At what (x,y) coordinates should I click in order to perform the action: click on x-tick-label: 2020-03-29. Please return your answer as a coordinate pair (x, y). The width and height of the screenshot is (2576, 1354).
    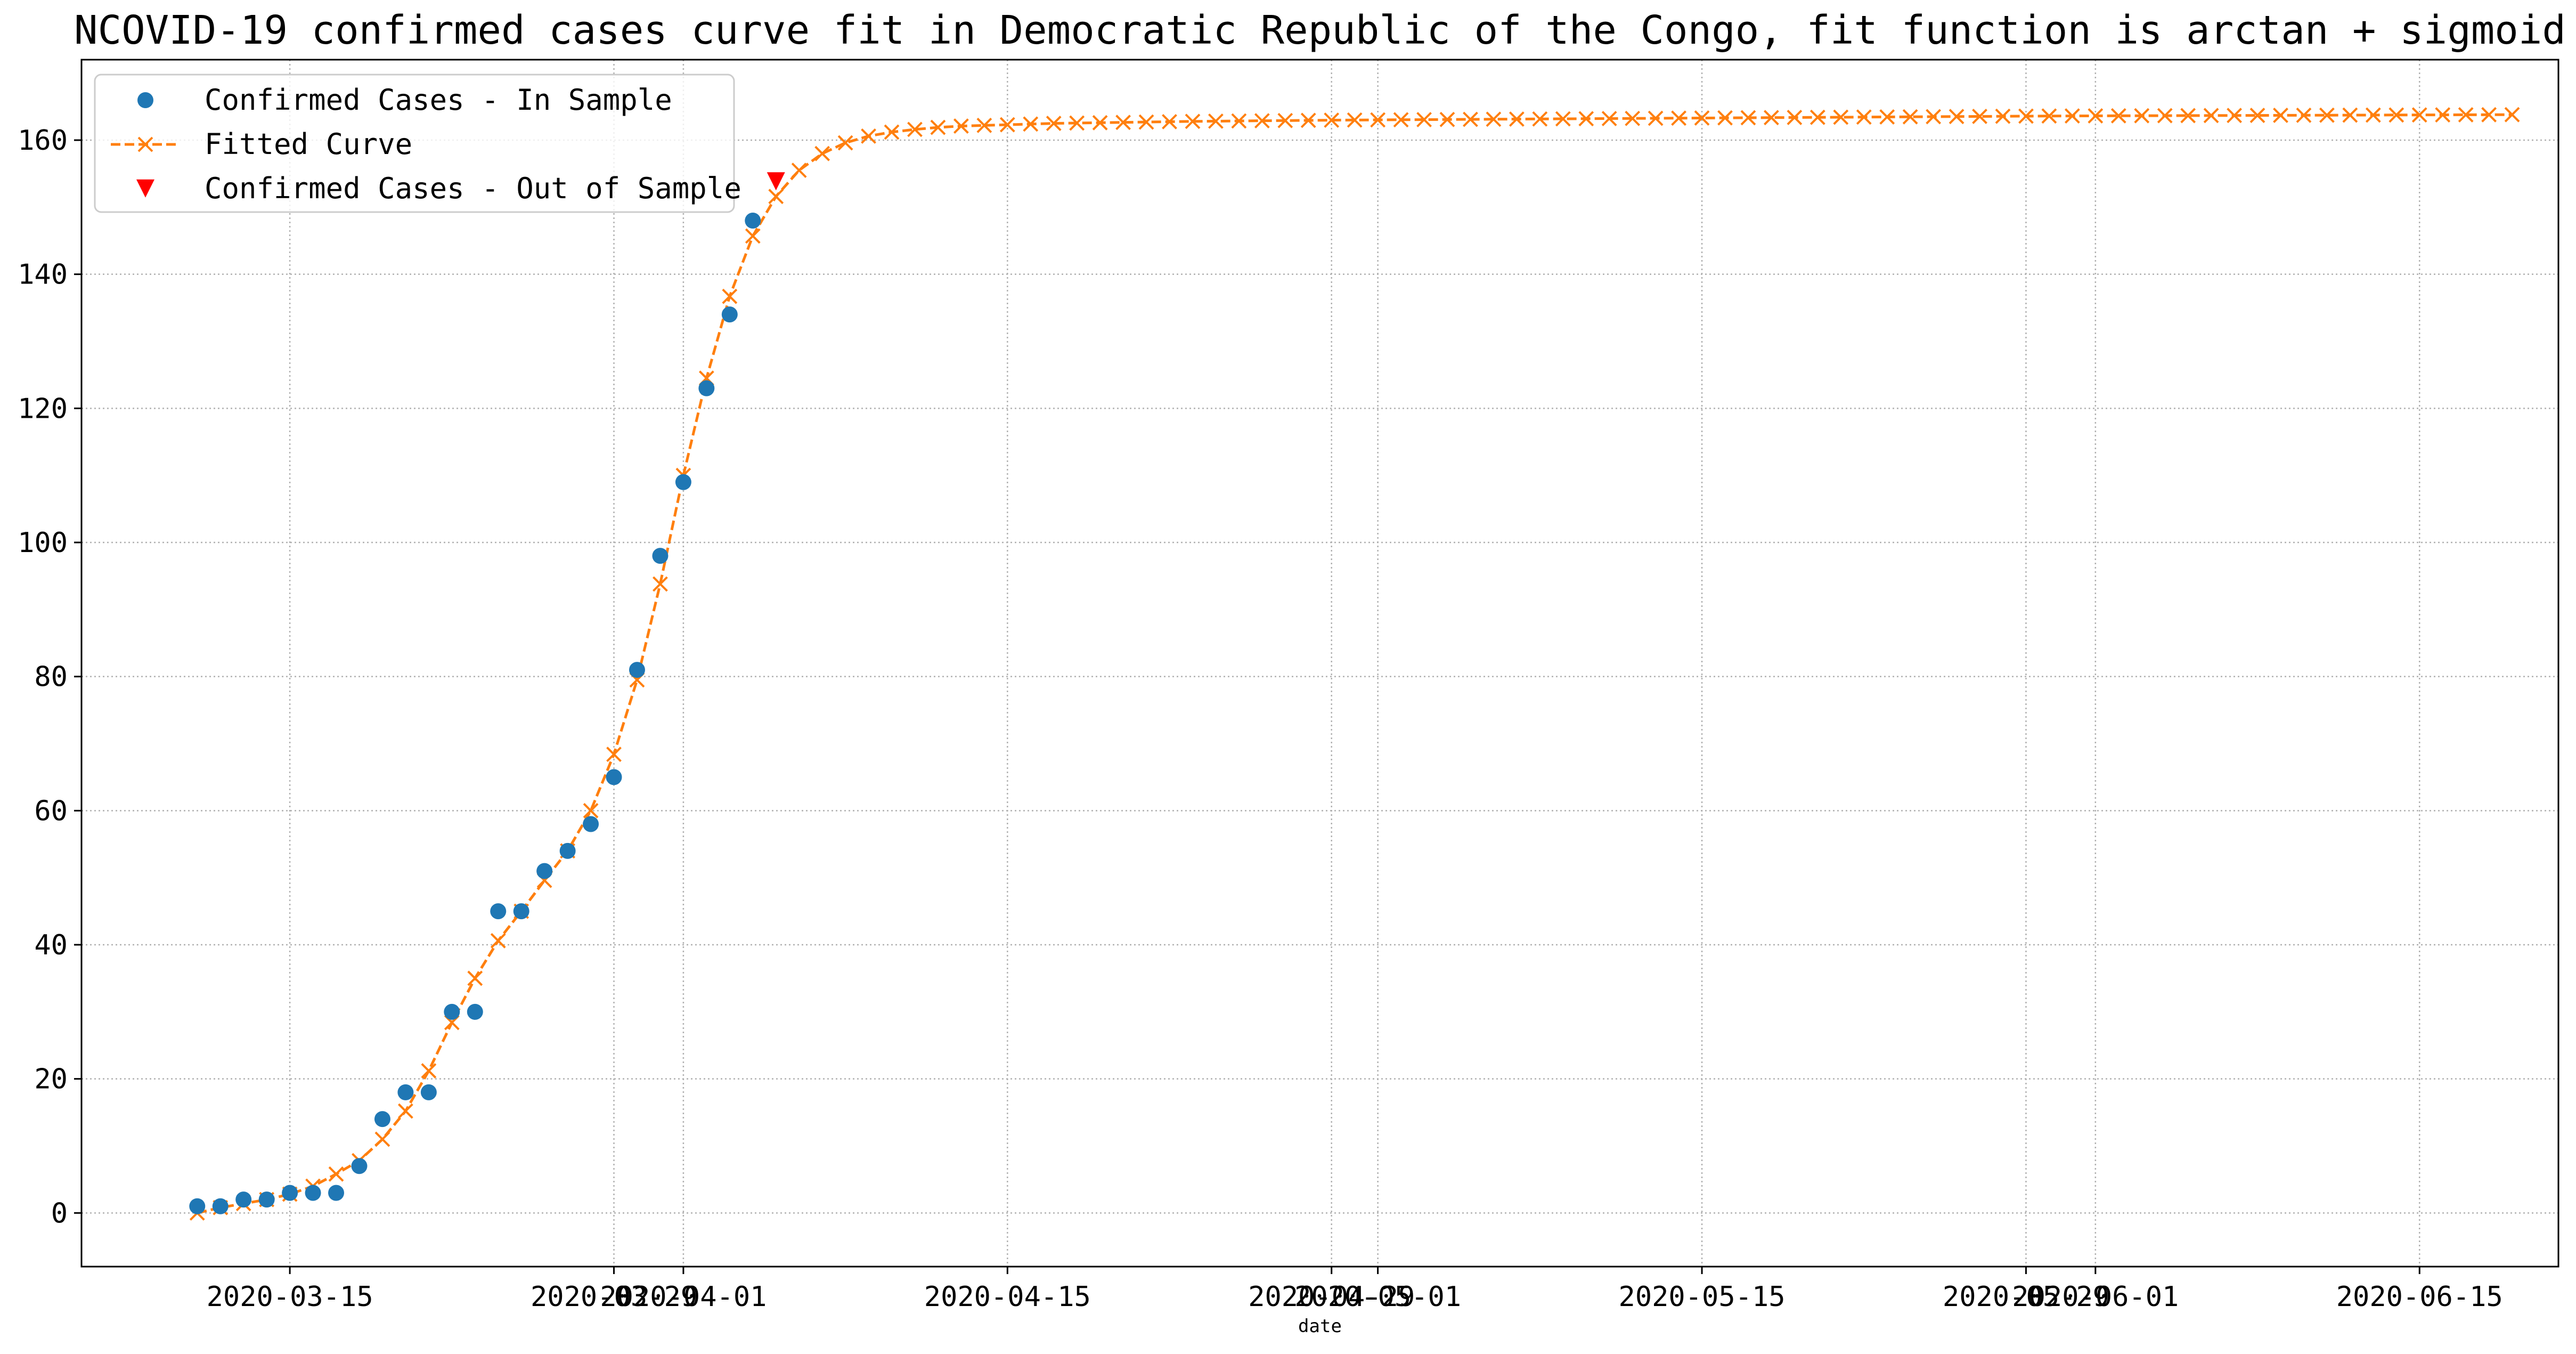
    Looking at the image, I should click on (614, 1297).